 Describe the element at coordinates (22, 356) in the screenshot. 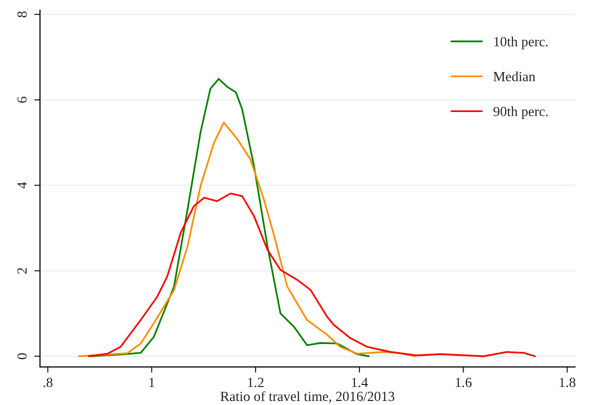

I see `y-tick-label: 0` at that location.